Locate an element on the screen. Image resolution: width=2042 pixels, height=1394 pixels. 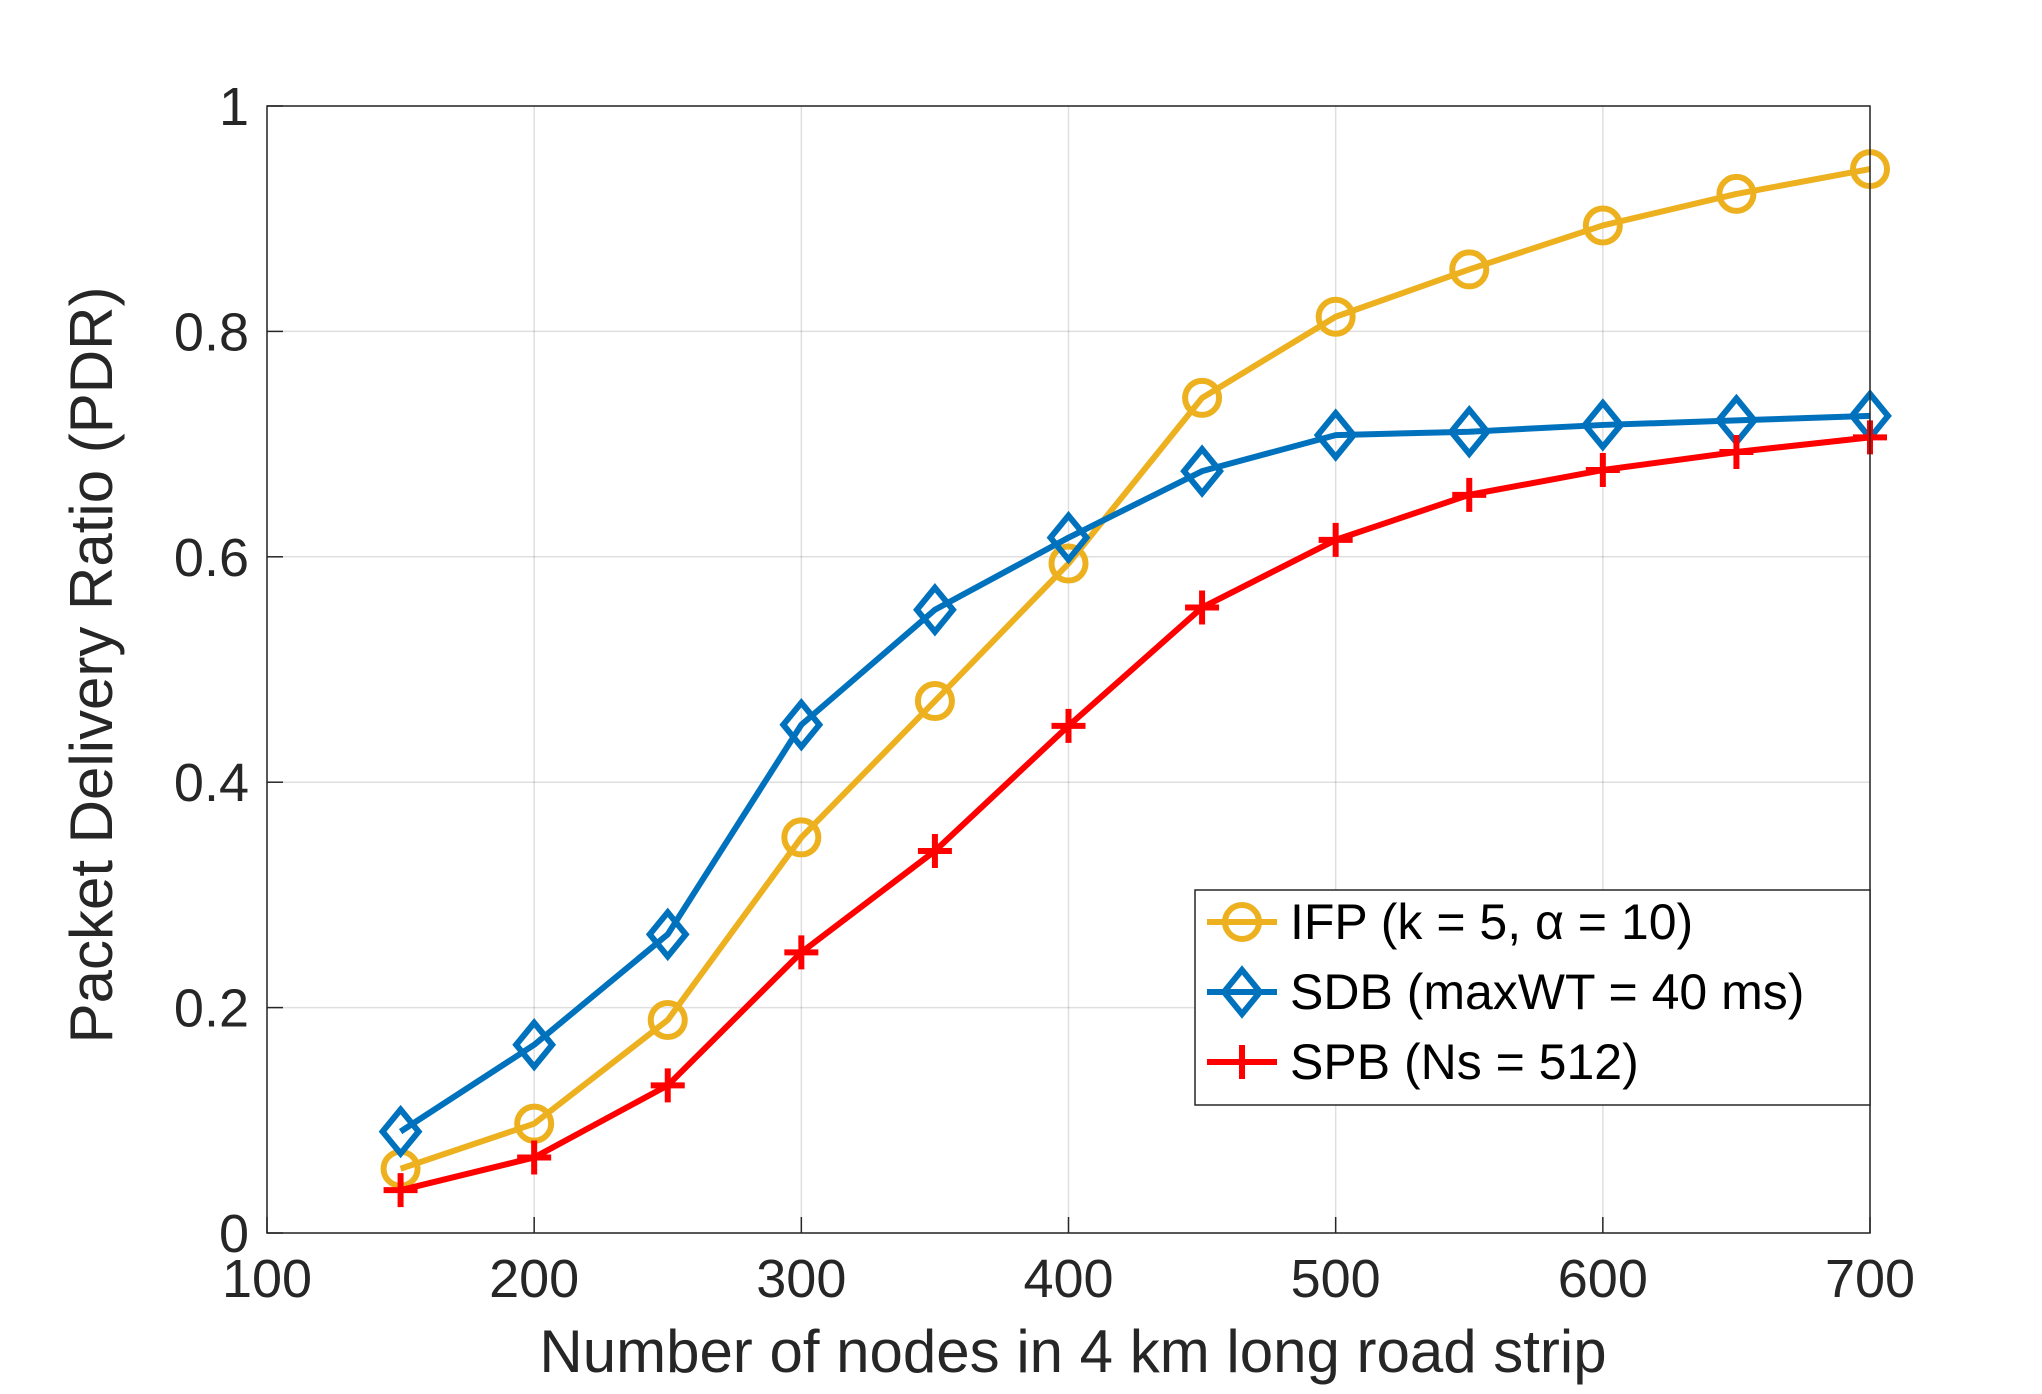
legend-item: IFP (k = 5, α = 10) is located at coordinates (1450, 922).